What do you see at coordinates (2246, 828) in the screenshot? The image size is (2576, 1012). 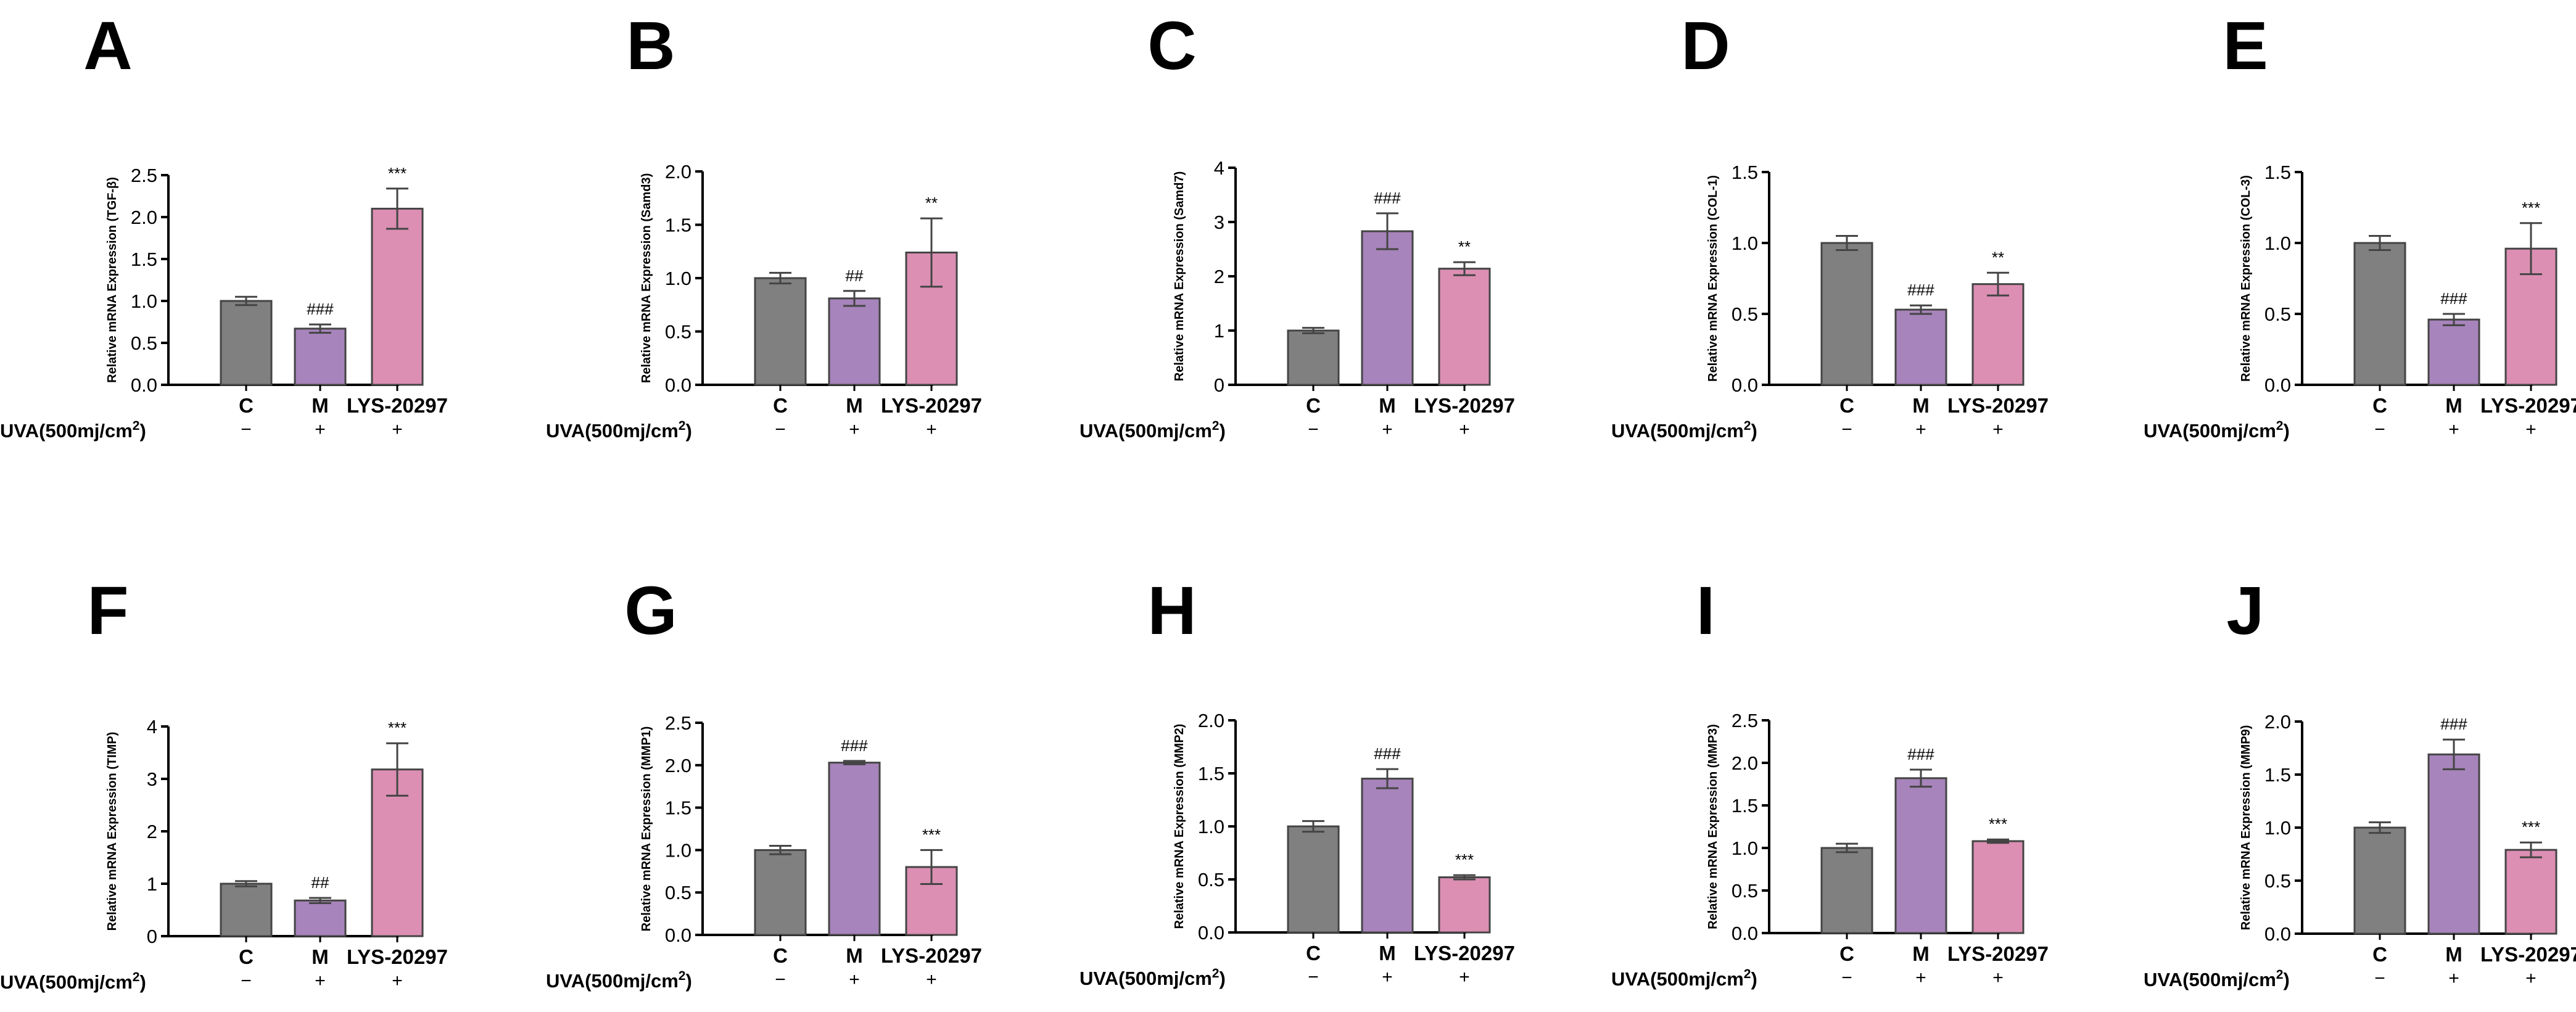 I see `y-axis-label: Relative mRNA Expression (MMP9)` at bounding box center [2246, 828].